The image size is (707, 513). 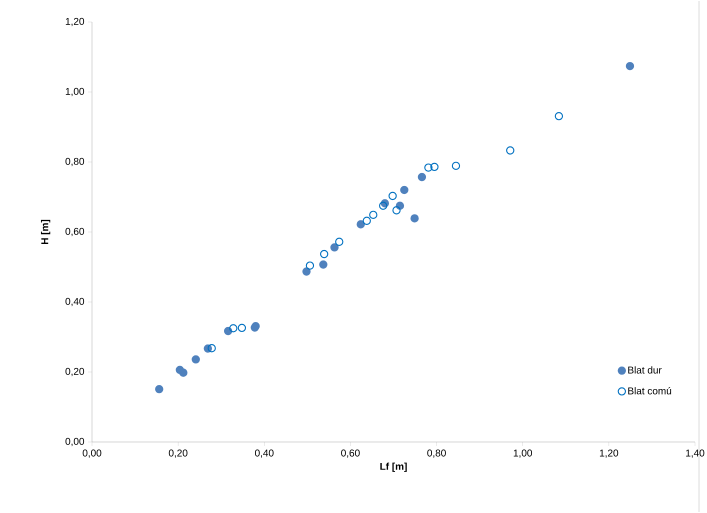 What do you see at coordinates (650, 390) in the screenshot?
I see `legend-label: Blat comú` at bounding box center [650, 390].